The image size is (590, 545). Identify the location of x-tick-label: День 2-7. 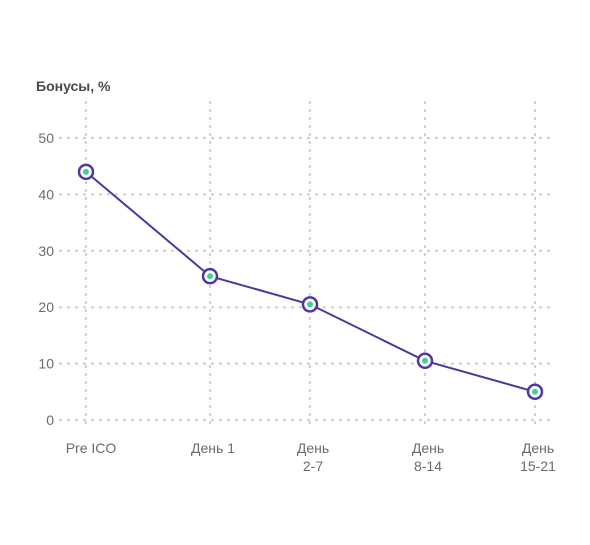
(313, 457).